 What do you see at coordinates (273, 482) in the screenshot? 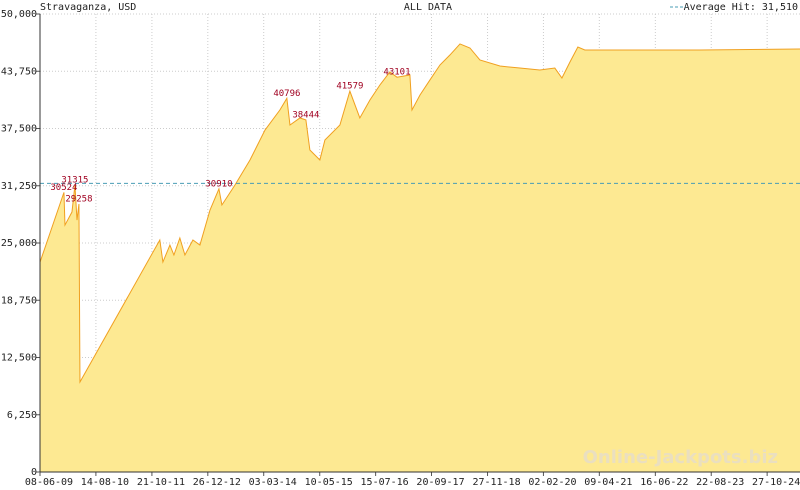
I see `x-tick-label: 03-03-14` at bounding box center [273, 482].